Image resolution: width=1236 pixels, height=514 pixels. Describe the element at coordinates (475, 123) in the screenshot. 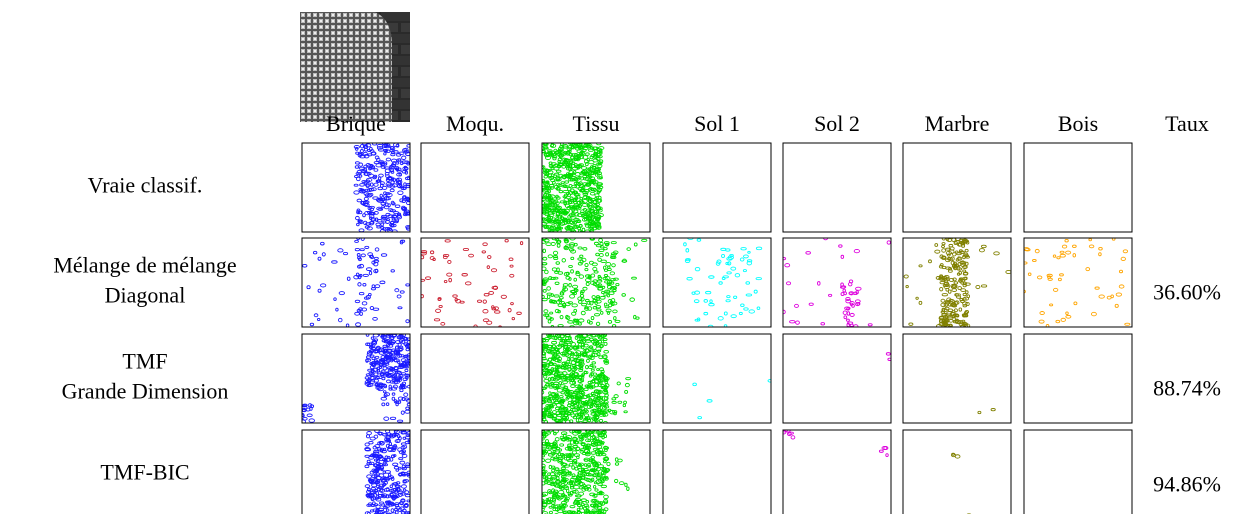

I see `column-header: Moqu.` at that location.